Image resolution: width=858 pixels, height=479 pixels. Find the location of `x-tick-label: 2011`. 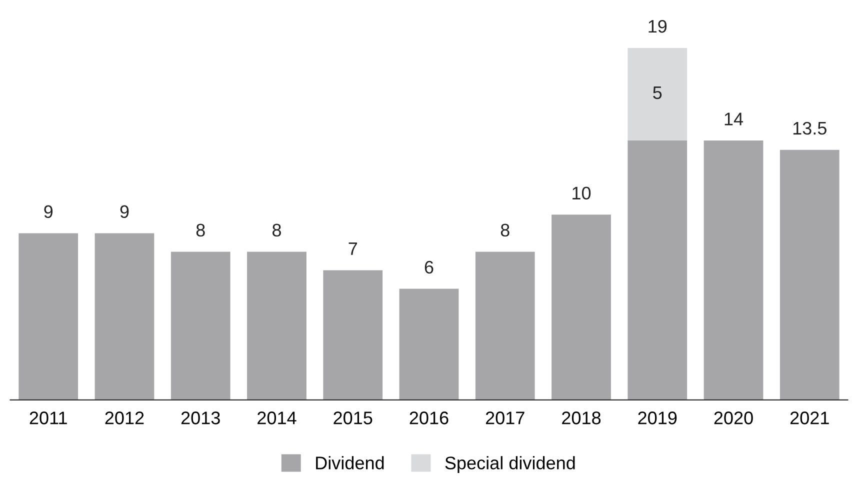

x-tick-label: 2011 is located at coordinates (48, 418).